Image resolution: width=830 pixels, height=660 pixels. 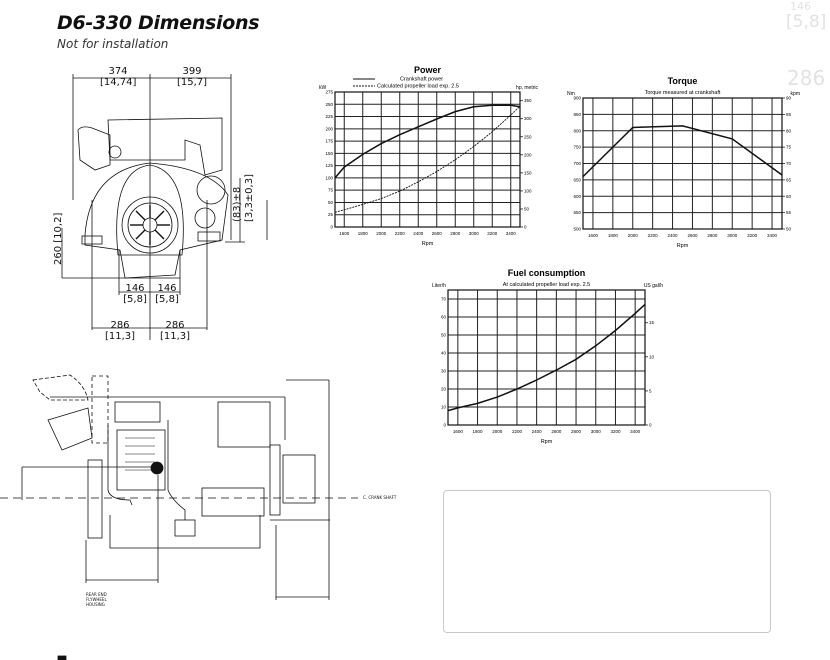 What do you see at coordinates (652, 322) in the screenshot?
I see `y-right-tick-label: 15` at bounding box center [652, 322].